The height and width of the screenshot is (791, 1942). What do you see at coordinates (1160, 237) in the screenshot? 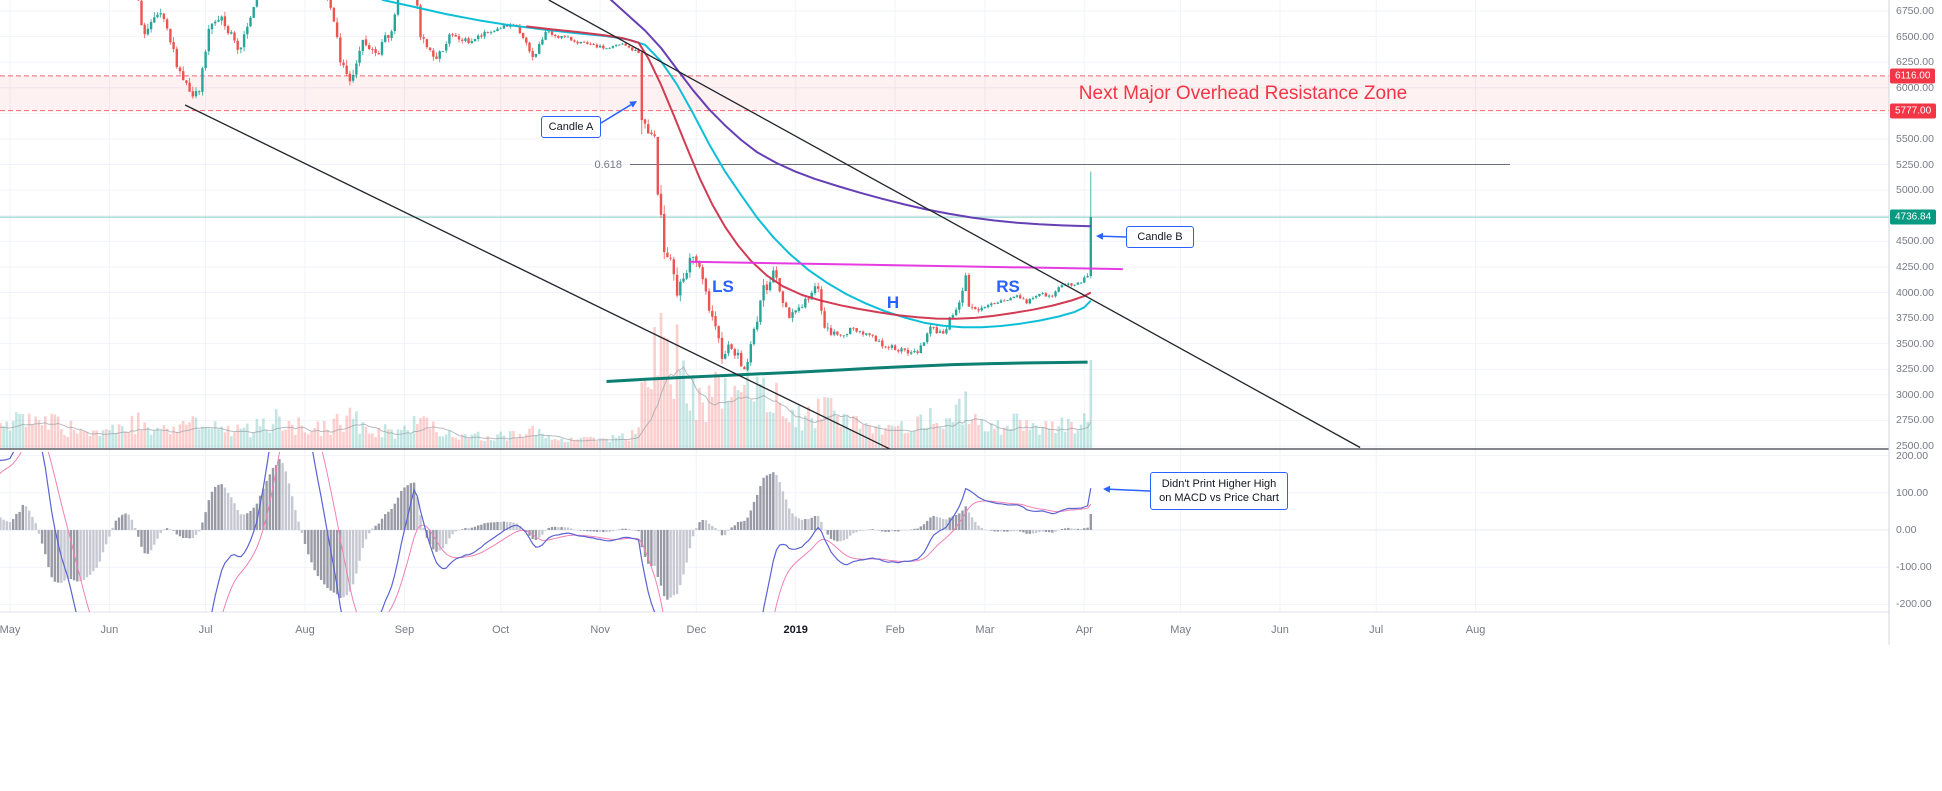
I see `candle-b-callout: Candle B` at bounding box center [1160, 237].